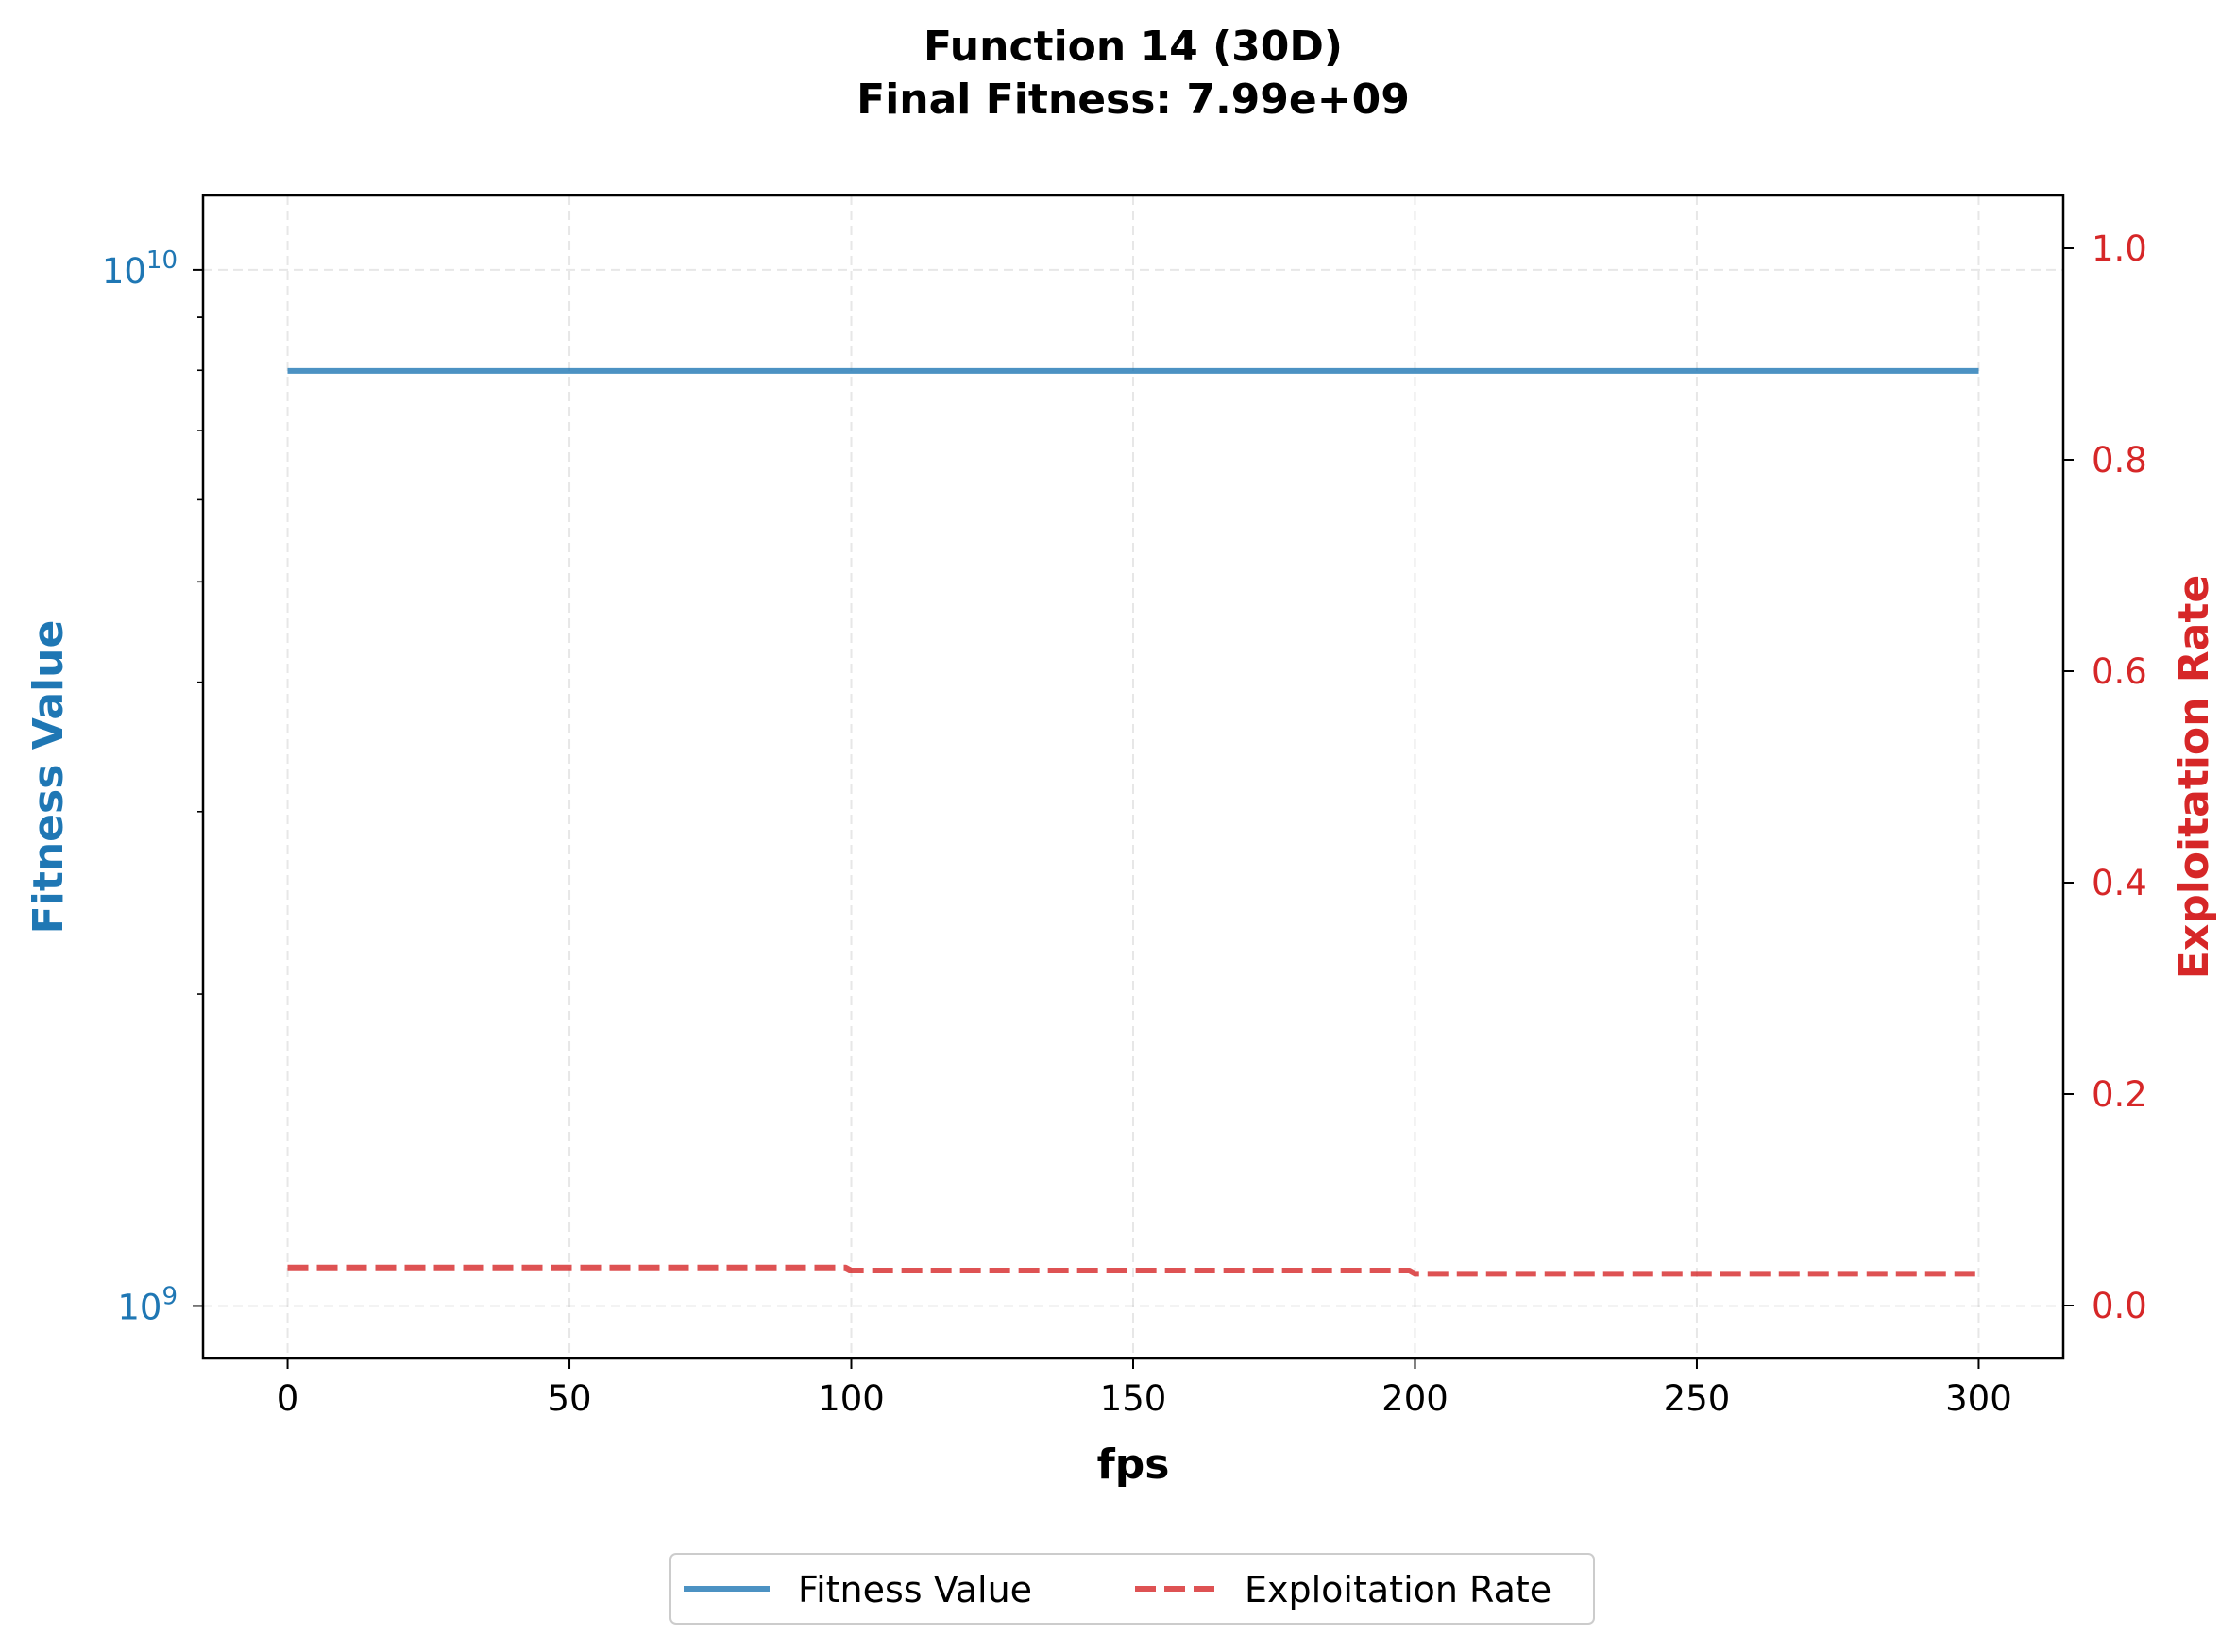  I want to click on legend-exploitation-label: Exploitation Rate, so click(1398, 1589).